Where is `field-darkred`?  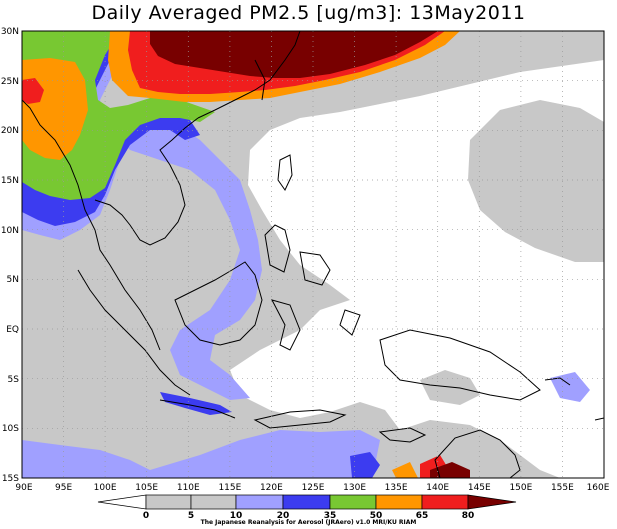
field-darkred is located at coordinates (294, 54).